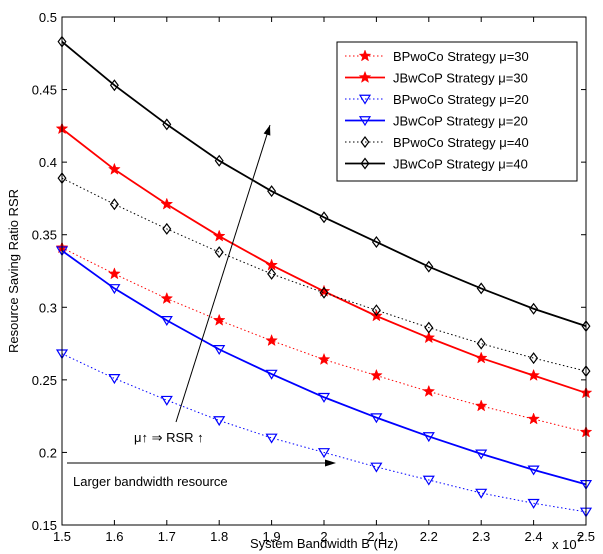 The image size is (603, 554). Describe the element at coordinates (219, 536) in the screenshot. I see `x-tick-label: 1.8` at that location.